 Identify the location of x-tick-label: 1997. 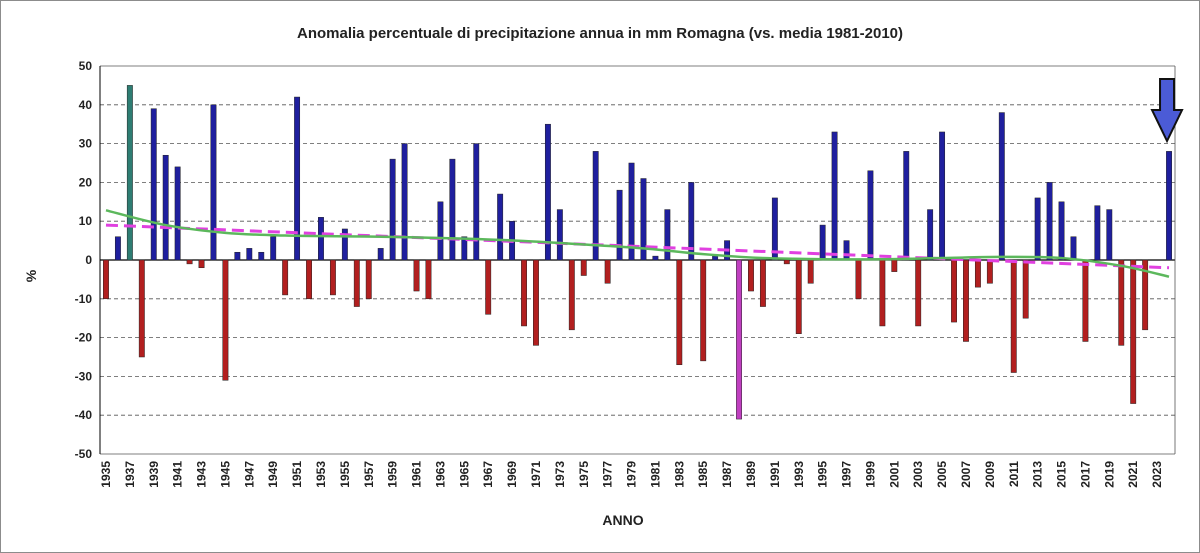
(847, 474).